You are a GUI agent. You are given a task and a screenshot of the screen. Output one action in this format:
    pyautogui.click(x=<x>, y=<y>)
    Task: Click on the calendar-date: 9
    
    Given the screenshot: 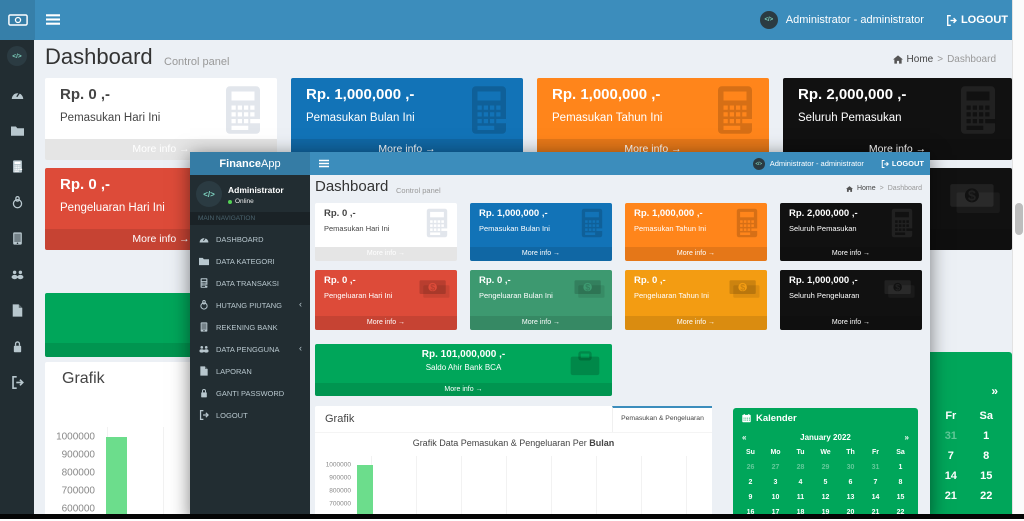 What is the action you would take?
    pyautogui.click(x=750, y=497)
    